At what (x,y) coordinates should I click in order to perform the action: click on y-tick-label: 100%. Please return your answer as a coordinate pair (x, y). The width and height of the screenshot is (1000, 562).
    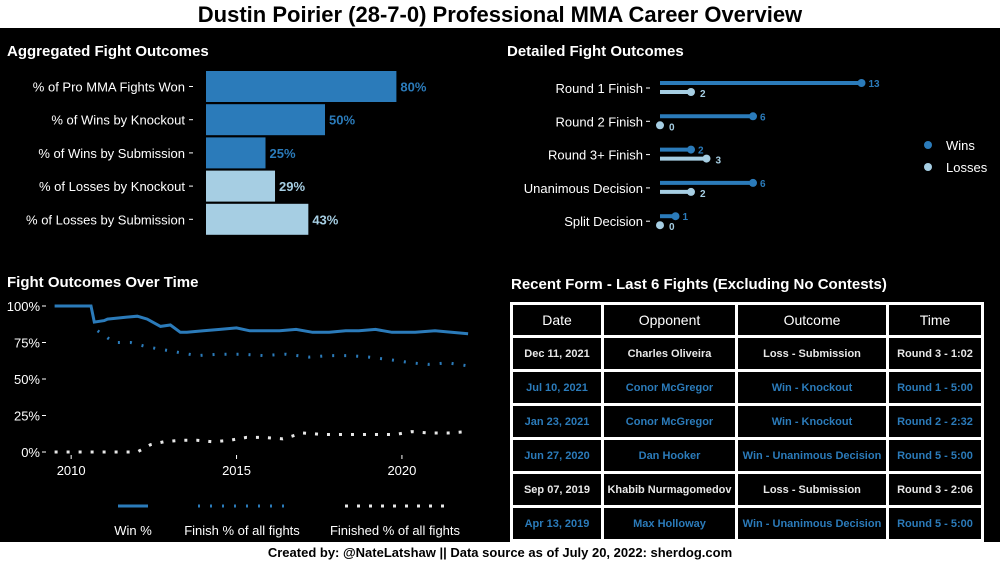
    Looking at the image, I should click on (24, 306).